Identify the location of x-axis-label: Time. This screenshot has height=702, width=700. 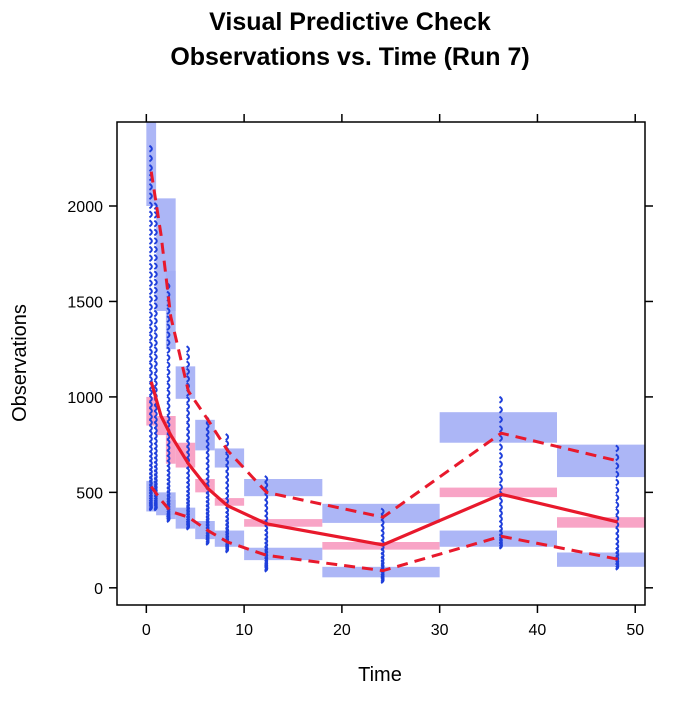
(380, 675).